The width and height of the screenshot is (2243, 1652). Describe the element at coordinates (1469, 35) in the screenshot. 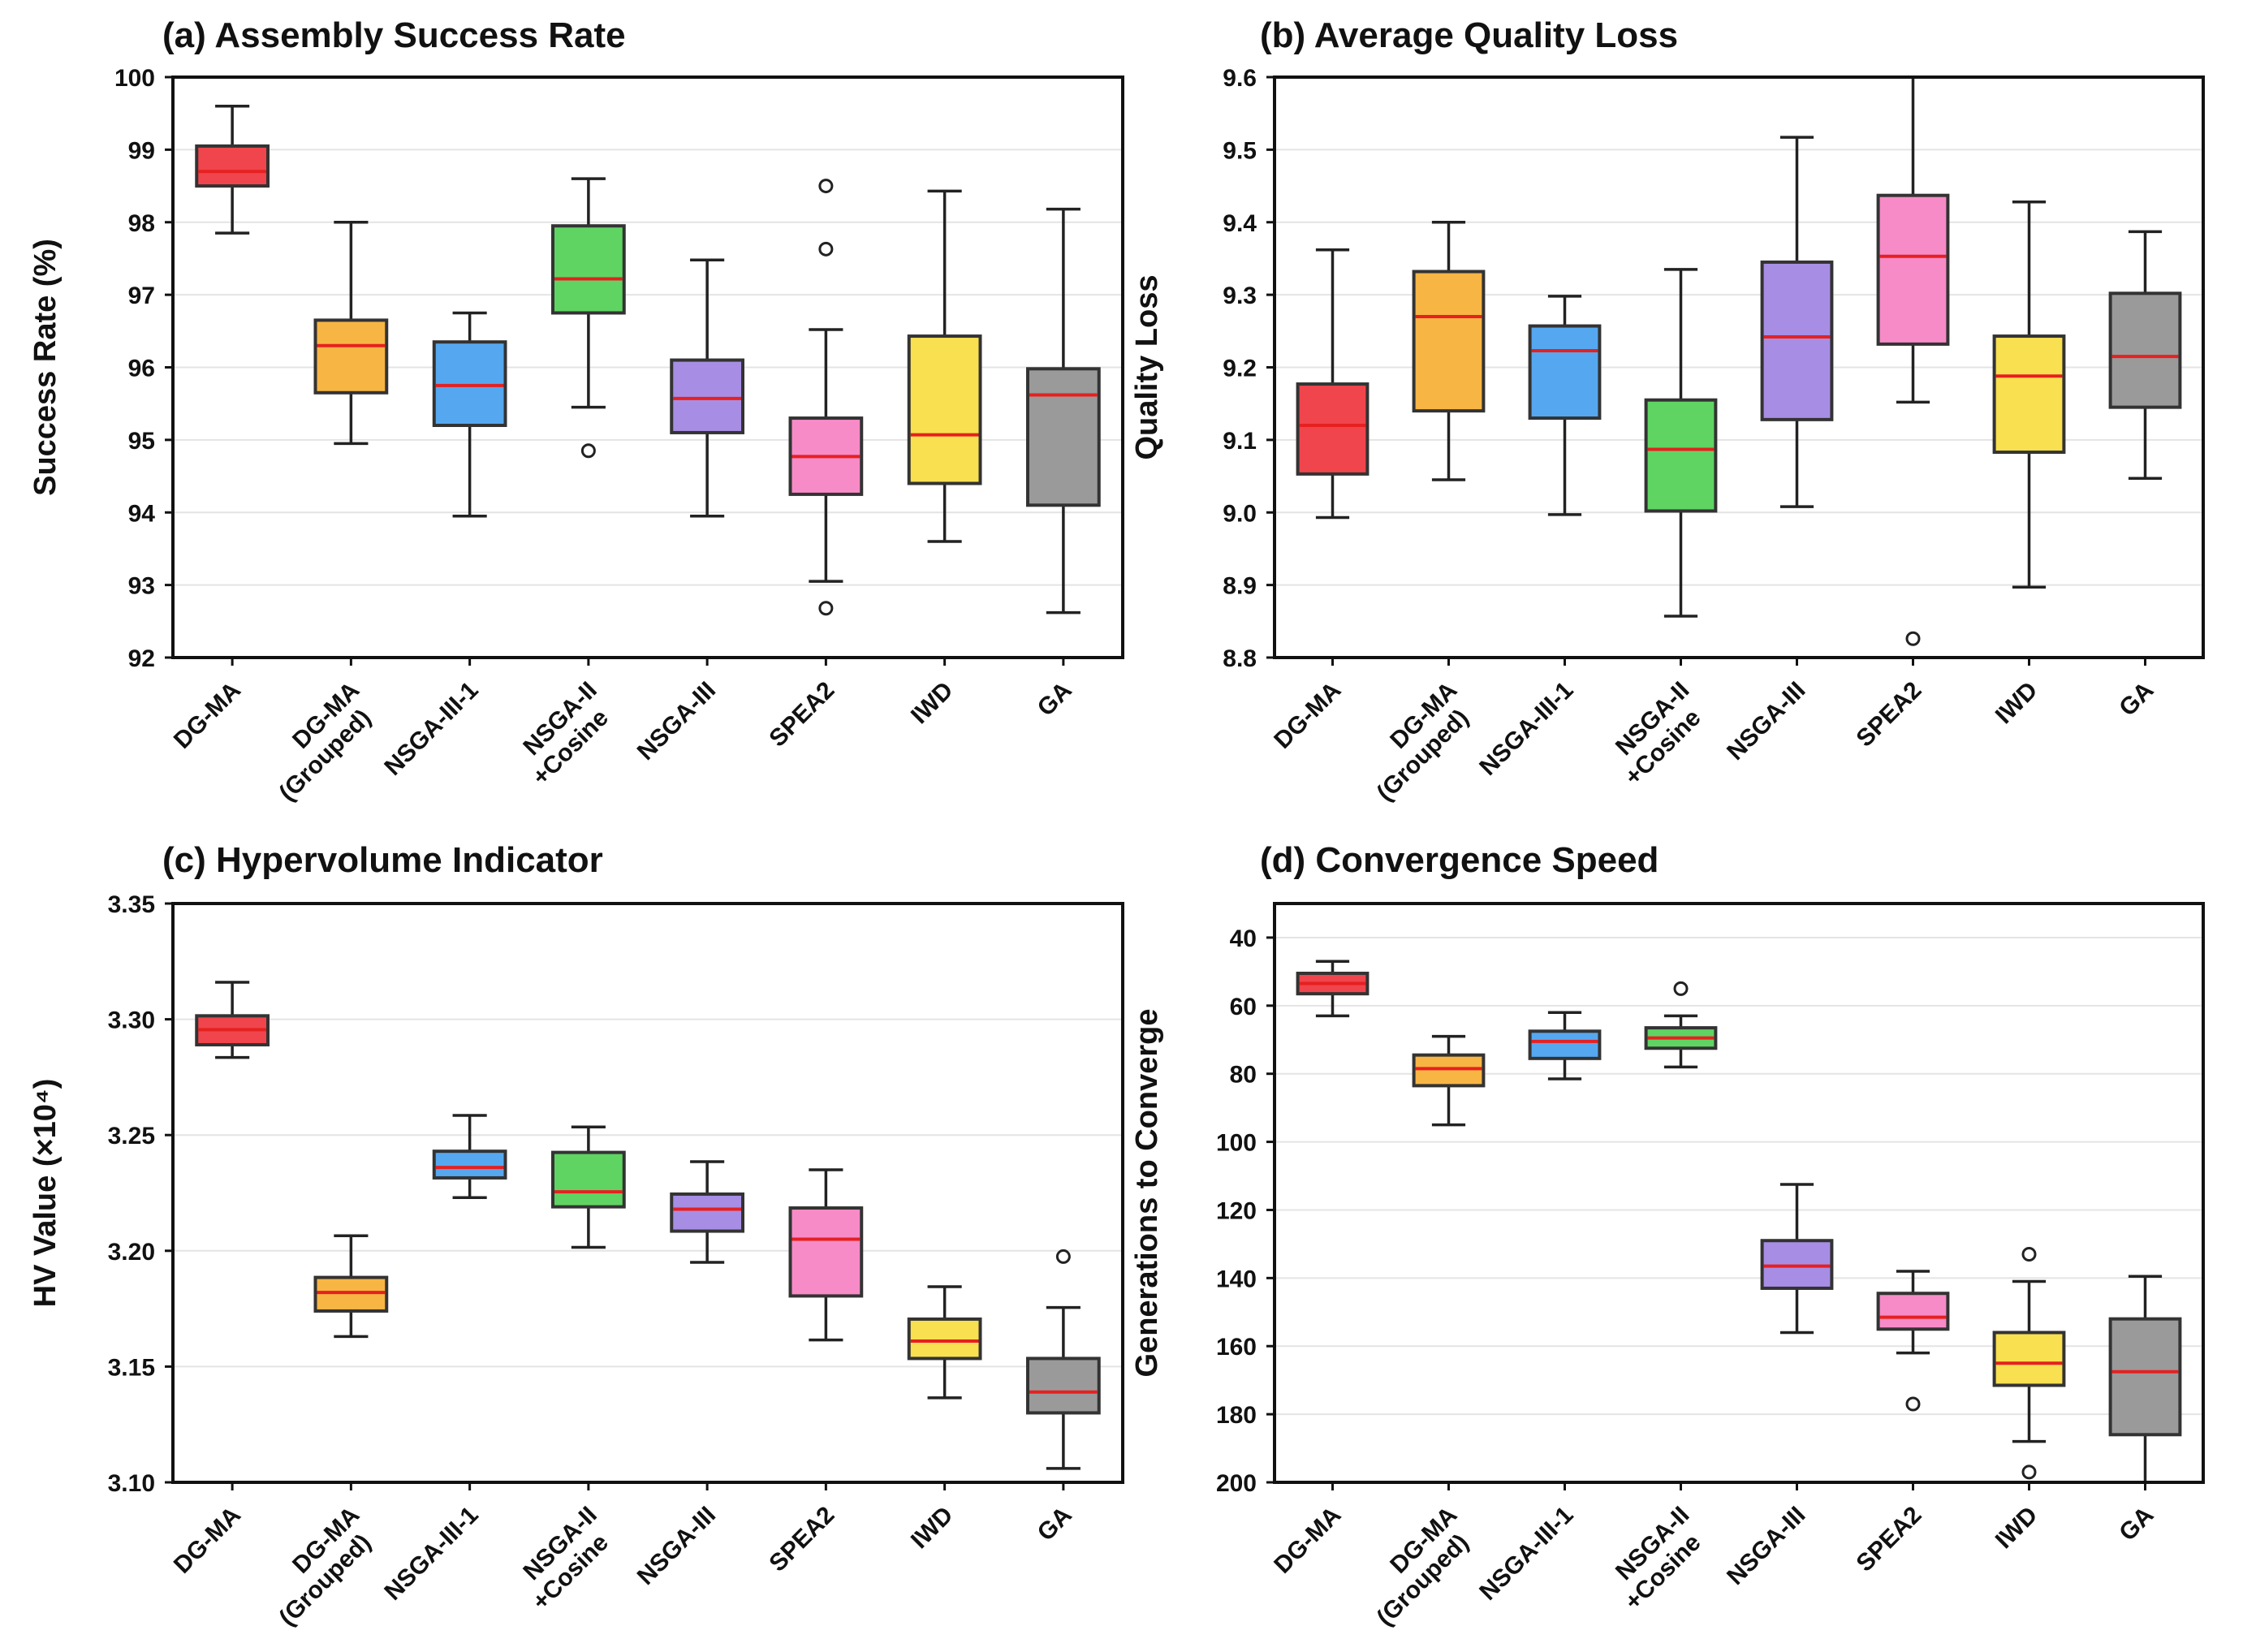

I see `chart-title: (b) Average Quality Loss` at that location.